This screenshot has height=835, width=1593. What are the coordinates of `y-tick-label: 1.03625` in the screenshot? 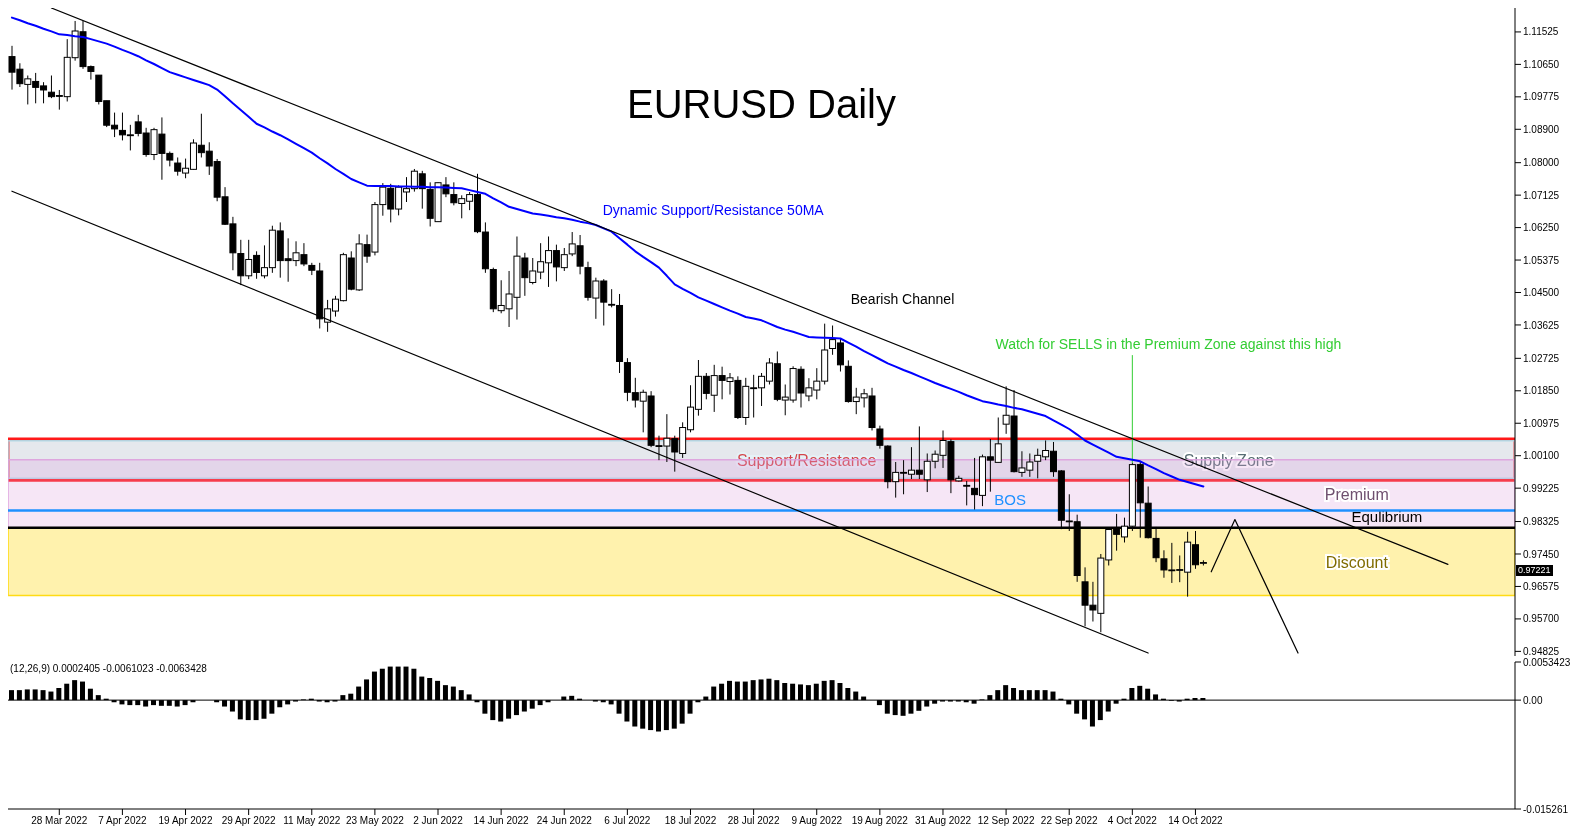 It's located at (1541, 325).